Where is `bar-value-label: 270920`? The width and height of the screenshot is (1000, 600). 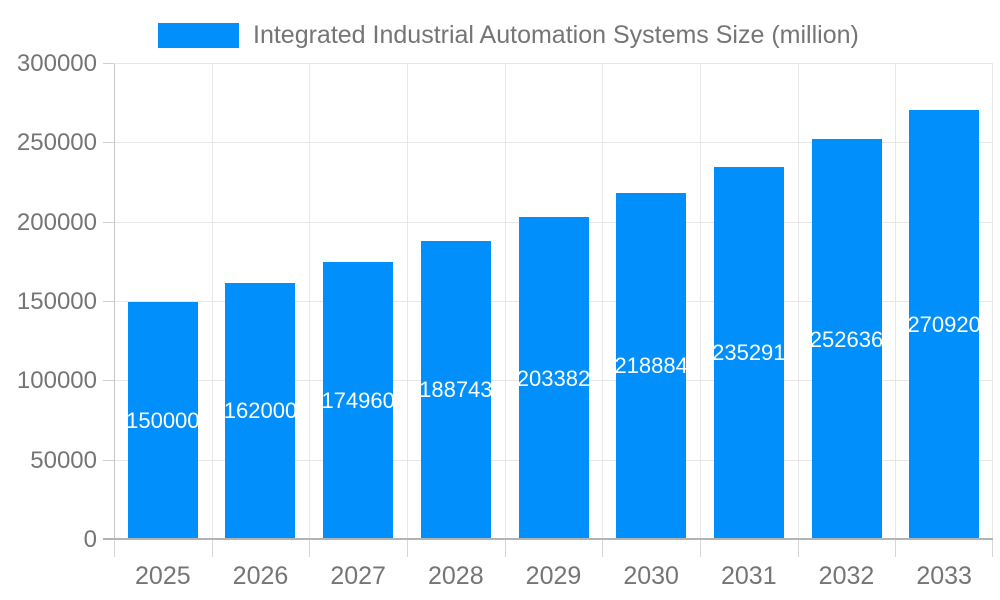 bar-value-label: 270920 is located at coordinates (944, 325).